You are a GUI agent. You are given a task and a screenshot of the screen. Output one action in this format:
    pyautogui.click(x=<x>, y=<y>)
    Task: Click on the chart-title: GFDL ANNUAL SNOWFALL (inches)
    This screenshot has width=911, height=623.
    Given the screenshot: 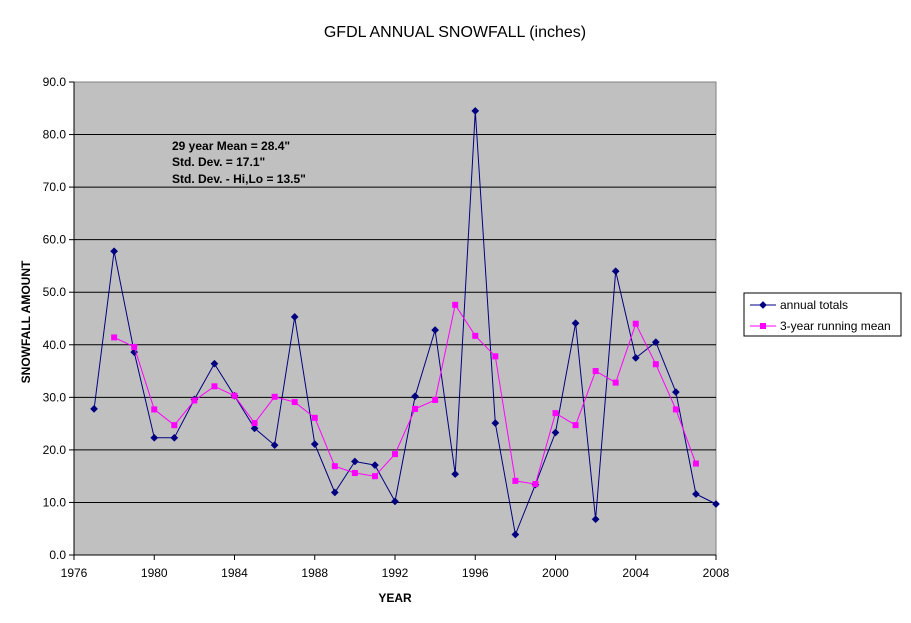 What is the action you would take?
    pyautogui.click(x=455, y=32)
    